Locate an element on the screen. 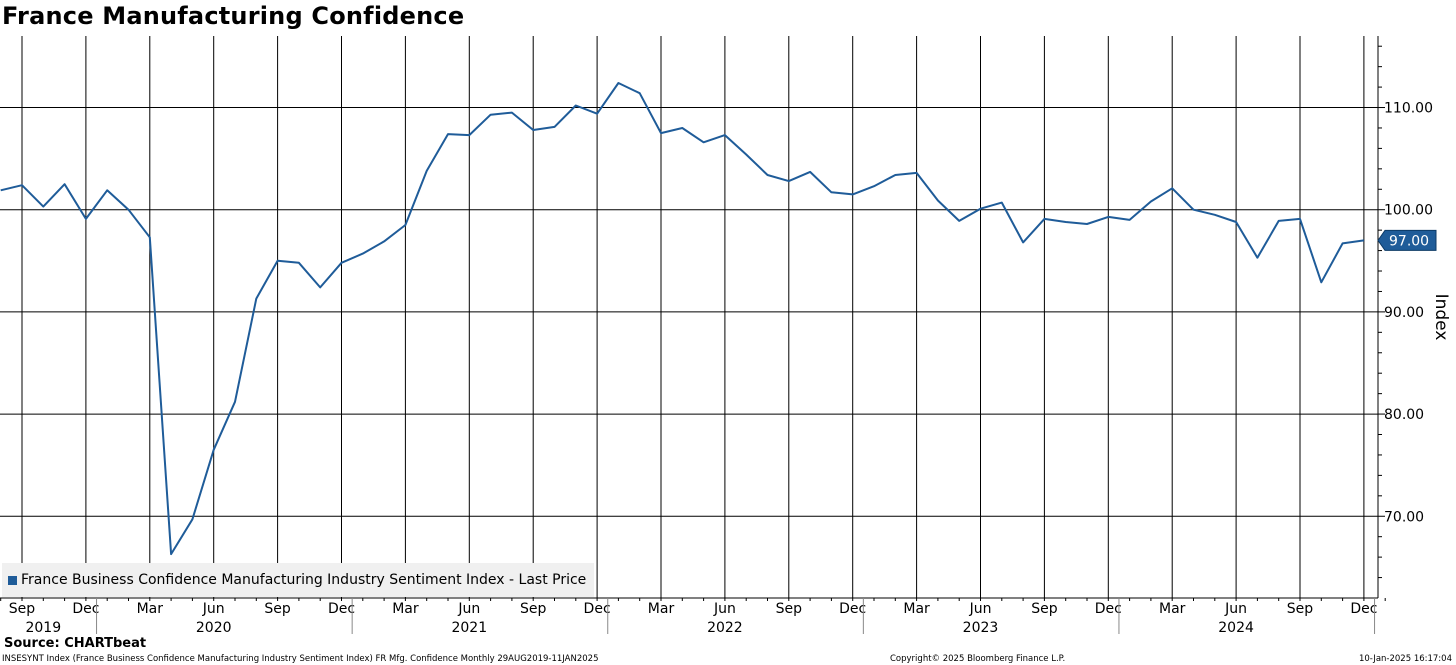  x-year-label: 2024 is located at coordinates (1236, 628).